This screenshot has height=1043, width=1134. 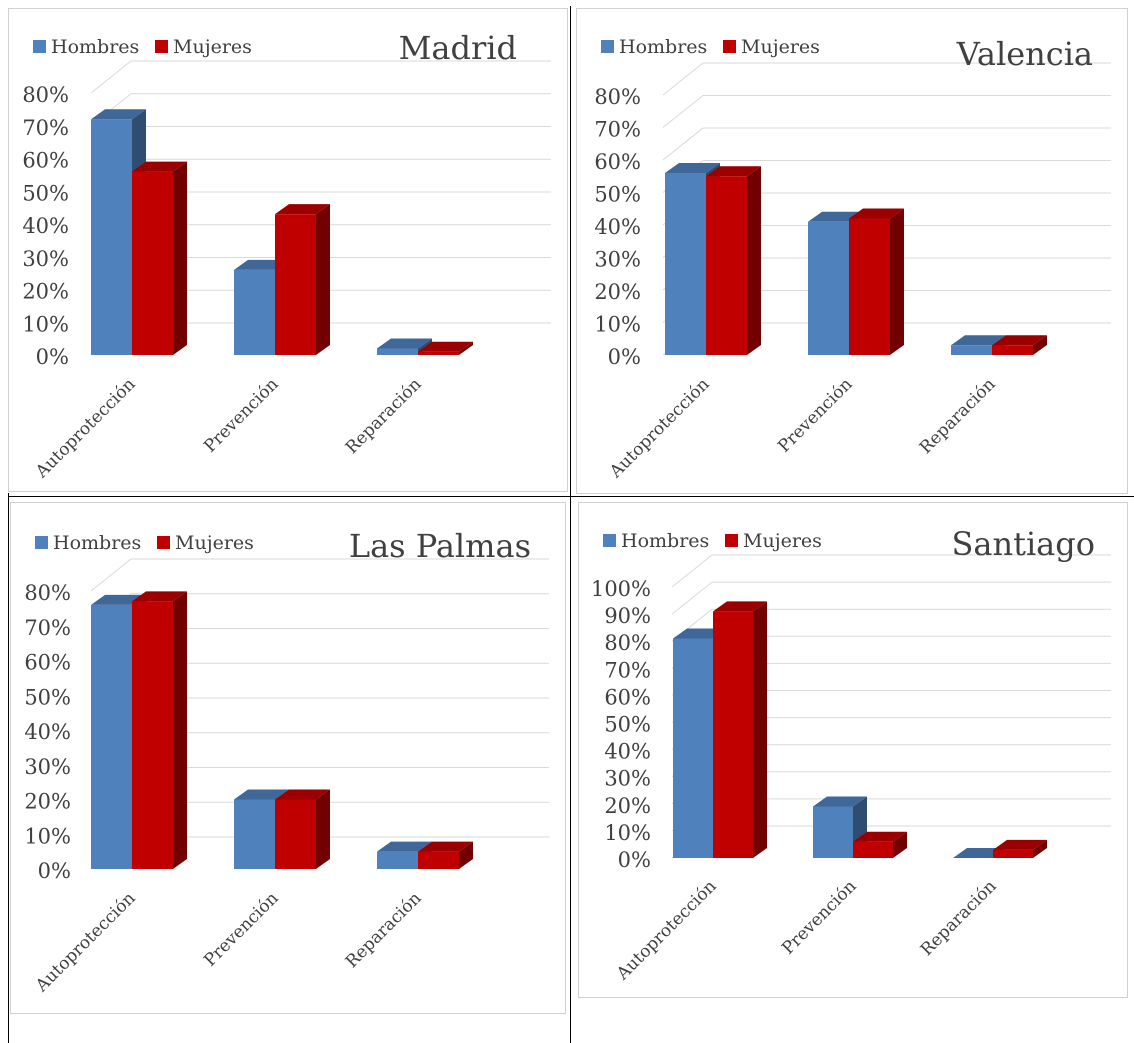 What do you see at coordinates (621, 589) in the screenshot?
I see `y-tick-label: 100%` at bounding box center [621, 589].